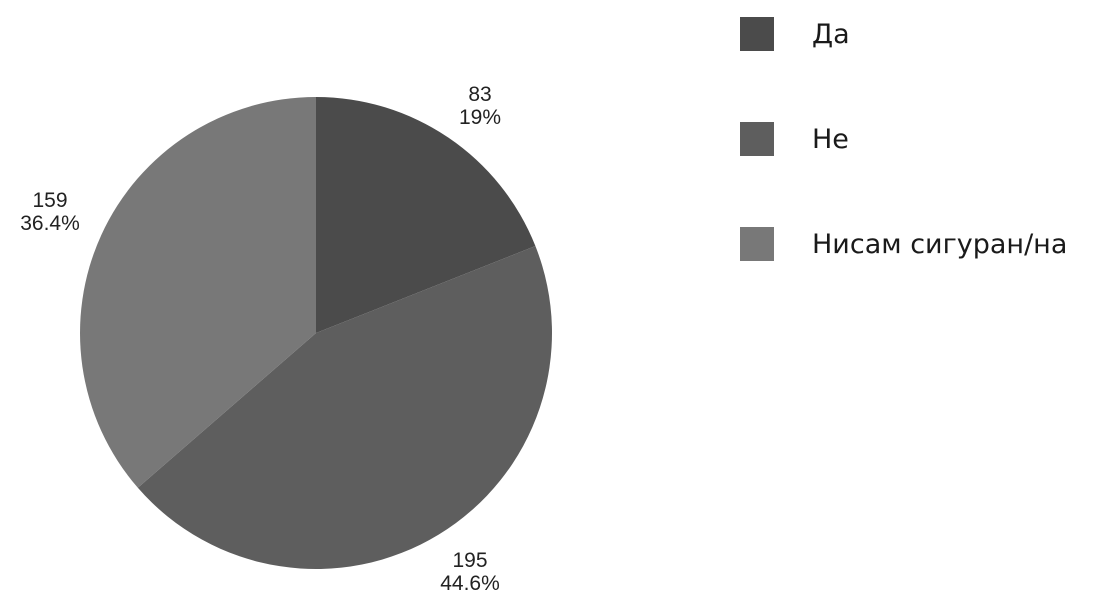  What do you see at coordinates (480, 117) in the screenshot?
I see `slice-percent-label-1: 19%` at bounding box center [480, 117].